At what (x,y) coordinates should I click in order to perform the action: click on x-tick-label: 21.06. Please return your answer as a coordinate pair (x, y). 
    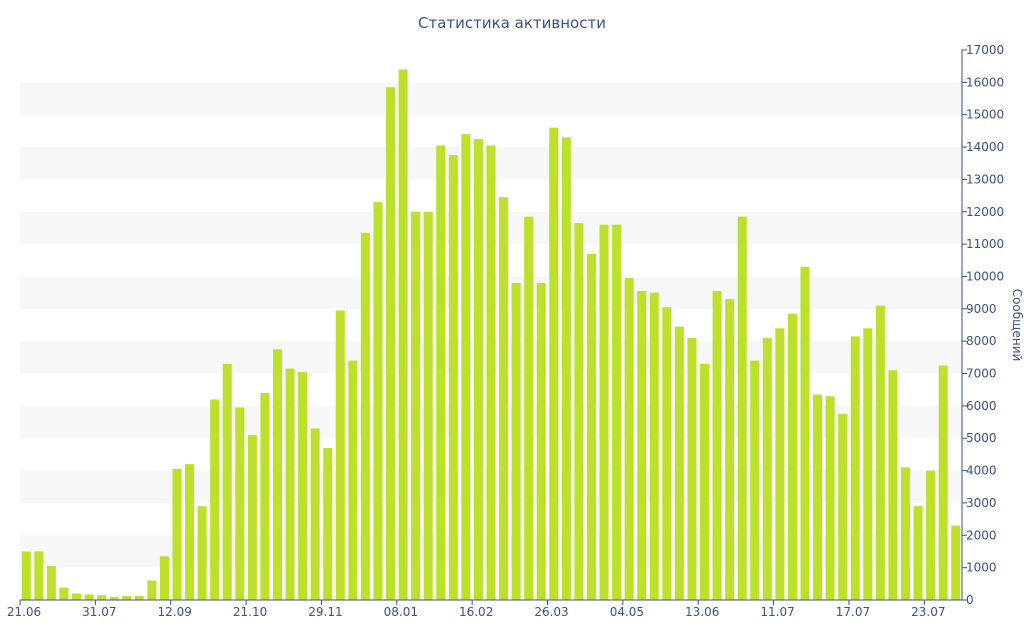
    Looking at the image, I should click on (24, 612).